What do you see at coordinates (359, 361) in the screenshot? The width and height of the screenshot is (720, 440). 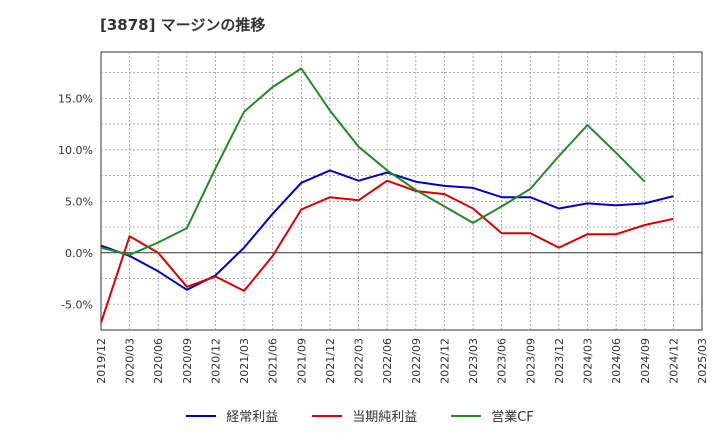 I see `x-tick-label: 2022/03` at bounding box center [359, 361].